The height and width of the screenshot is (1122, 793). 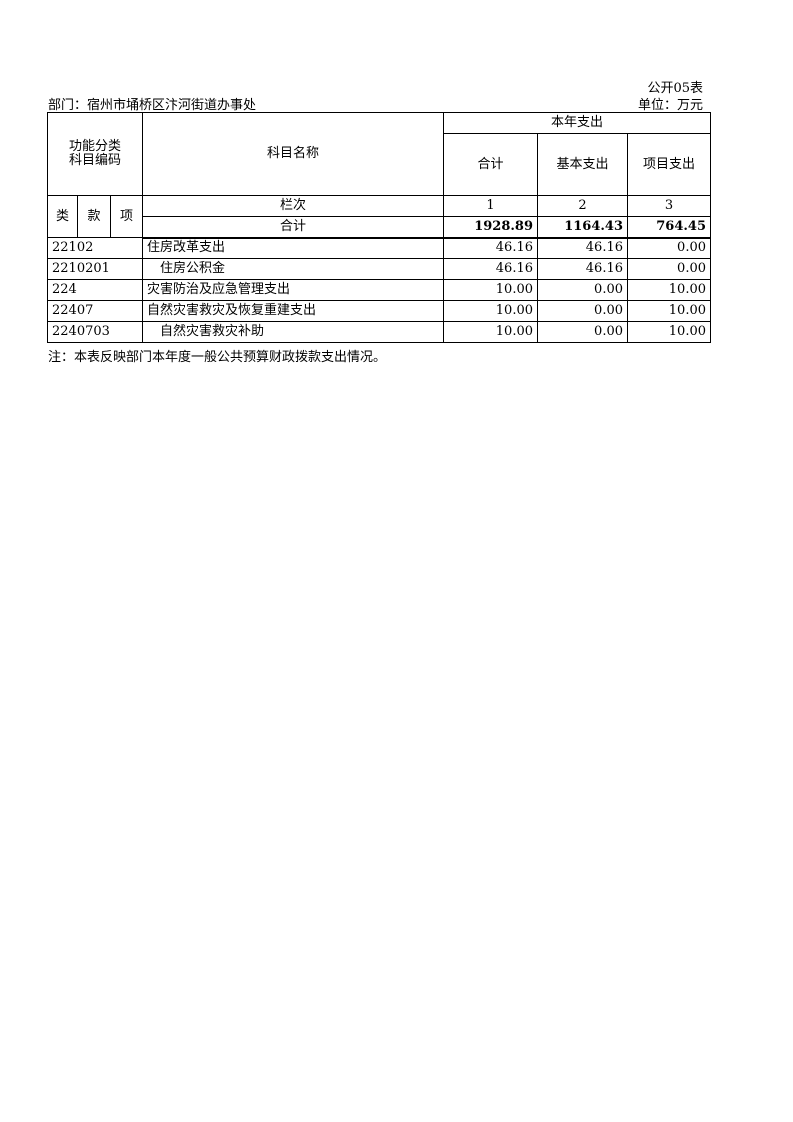 I want to click on department-label: 部门：宿州市埇桥区汴河街道办事处, so click(x=152, y=105).